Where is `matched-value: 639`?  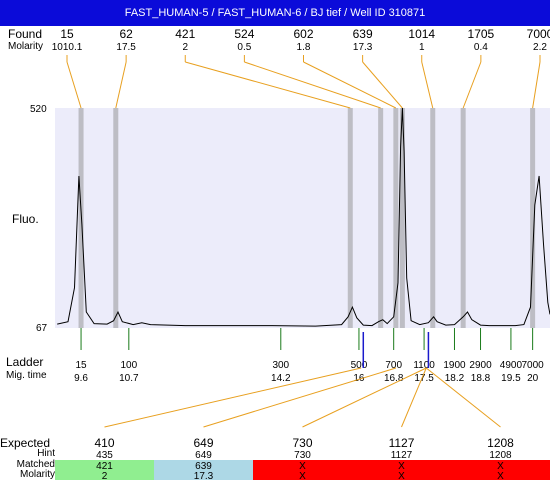 matched-value: 639 is located at coordinates (203, 466).